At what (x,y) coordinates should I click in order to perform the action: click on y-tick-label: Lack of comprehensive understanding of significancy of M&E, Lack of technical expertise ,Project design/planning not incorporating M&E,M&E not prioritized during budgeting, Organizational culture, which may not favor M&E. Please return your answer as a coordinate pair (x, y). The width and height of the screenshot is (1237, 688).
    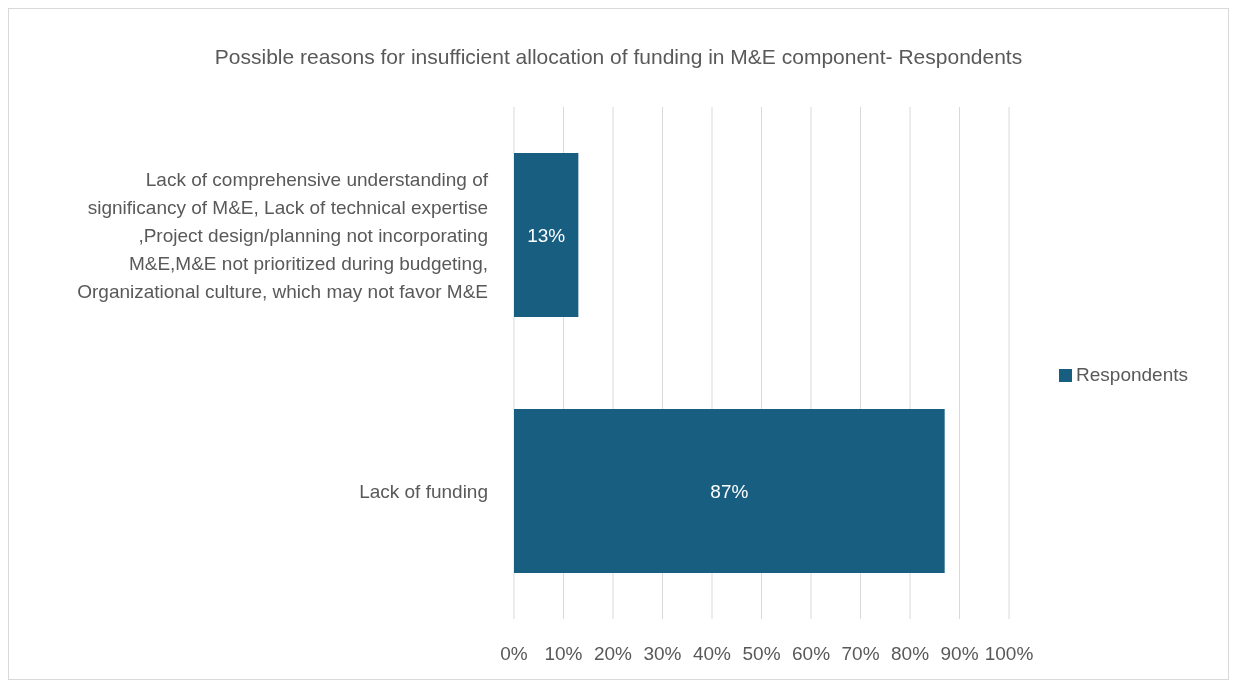
    Looking at the image, I should click on (283, 235).